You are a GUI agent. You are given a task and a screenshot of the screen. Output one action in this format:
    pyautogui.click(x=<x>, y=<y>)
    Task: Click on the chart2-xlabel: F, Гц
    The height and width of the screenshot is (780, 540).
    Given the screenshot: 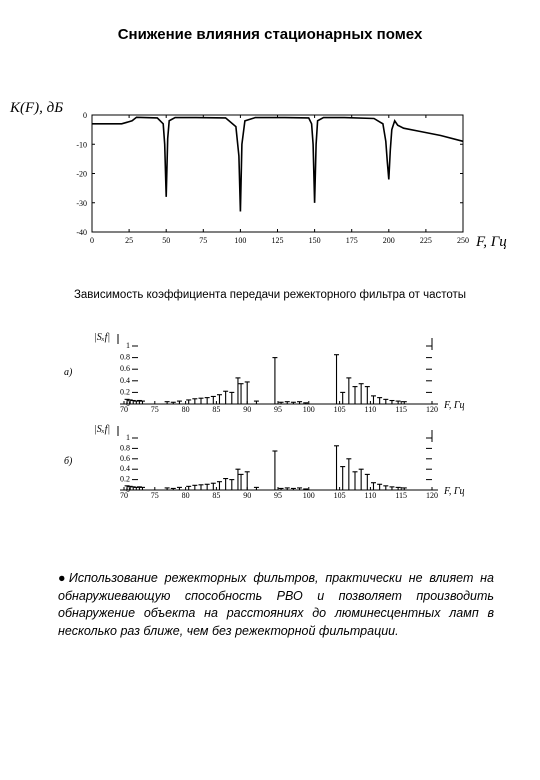 What is the action you would take?
    pyautogui.click(x=454, y=405)
    